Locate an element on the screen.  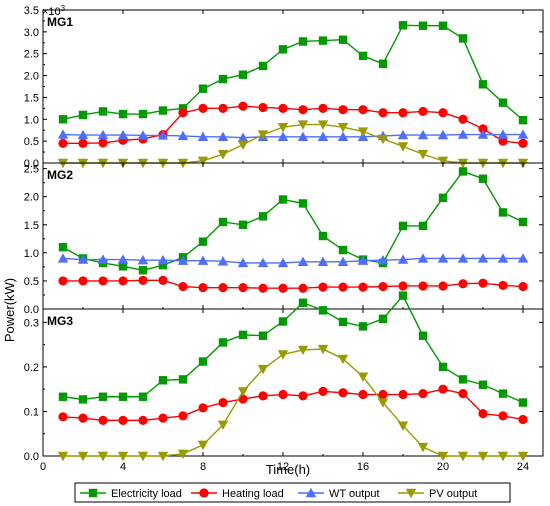
y-tick-label: 1.5 is located at coordinates (31, 226).